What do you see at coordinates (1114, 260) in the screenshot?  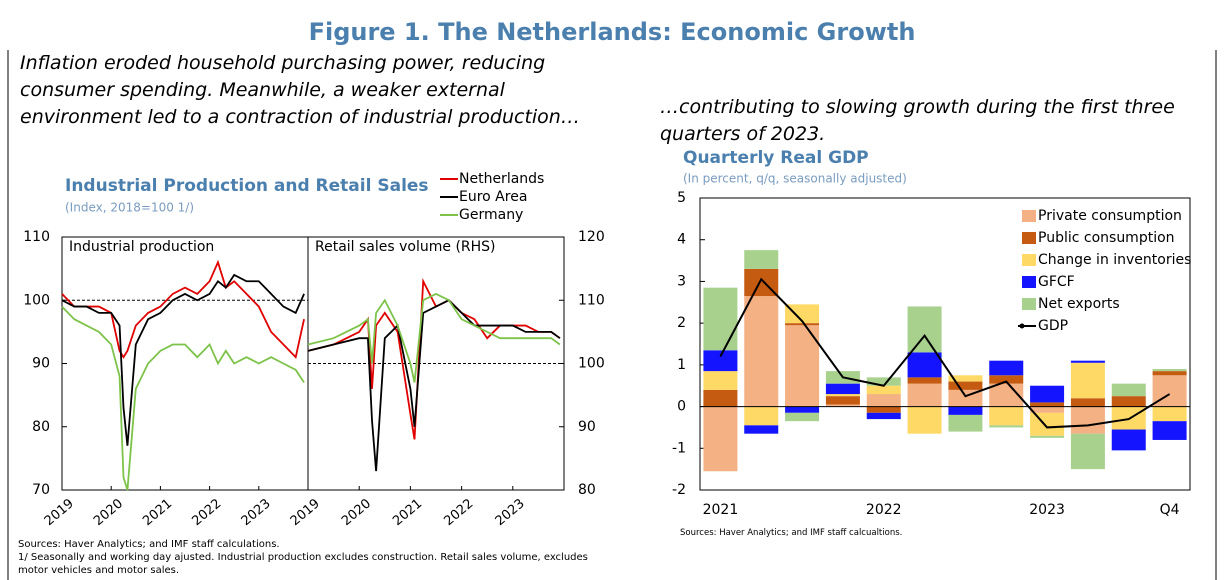 I see `legend-label: Change in inventories` at bounding box center [1114, 260].